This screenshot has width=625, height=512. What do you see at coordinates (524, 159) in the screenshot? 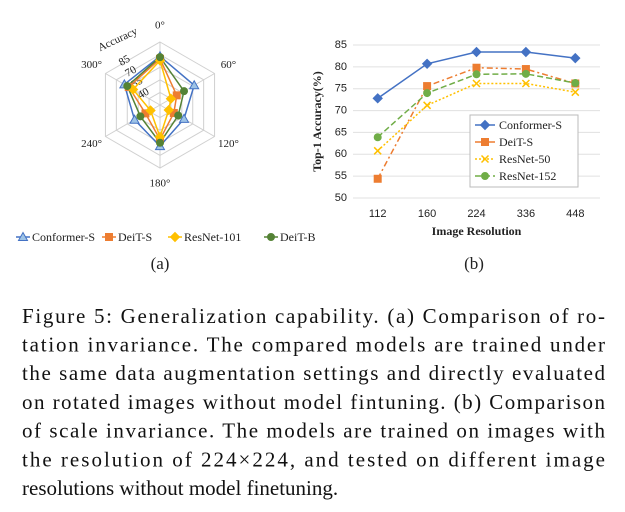
I see `legend-label: ResNet-50` at bounding box center [524, 159].